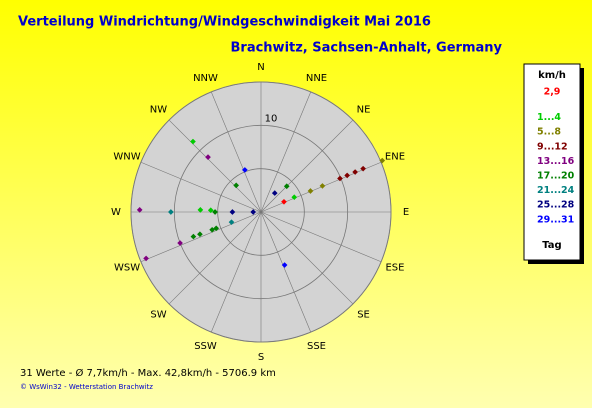 The height and width of the screenshot is (408, 592). I want to click on direction-label: WNW, so click(126, 157).